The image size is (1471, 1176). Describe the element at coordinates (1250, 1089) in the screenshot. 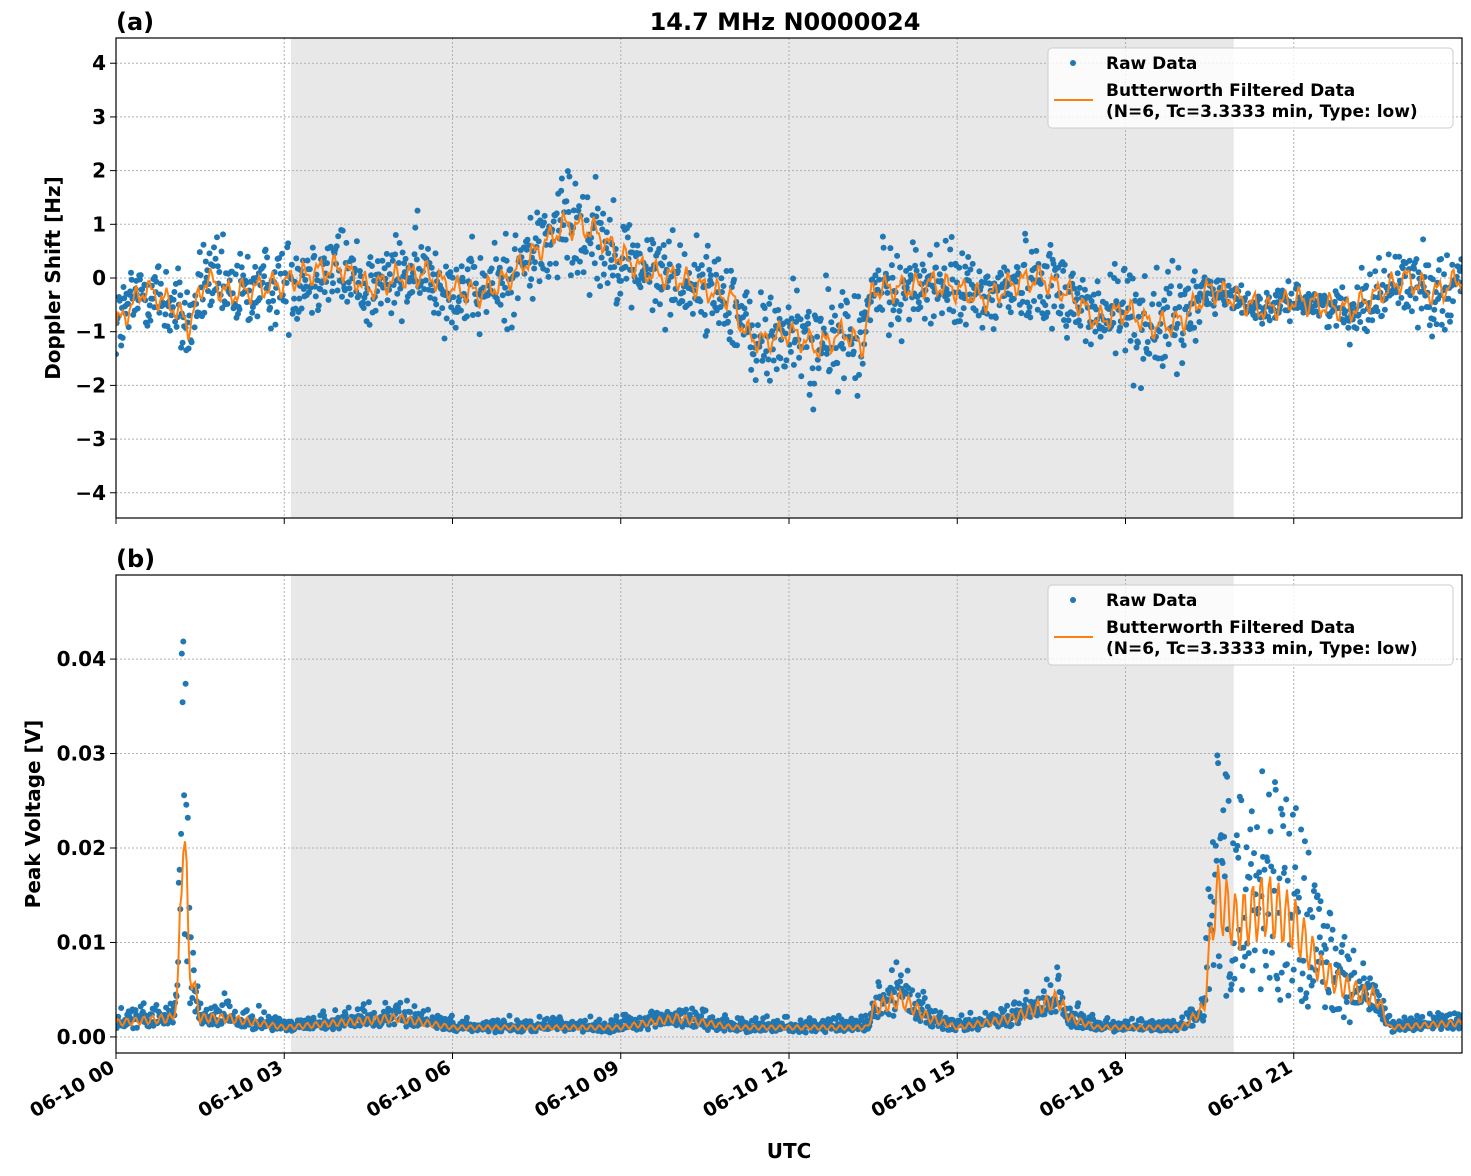

I see `x-tick-label: 06-10 21` at that location.